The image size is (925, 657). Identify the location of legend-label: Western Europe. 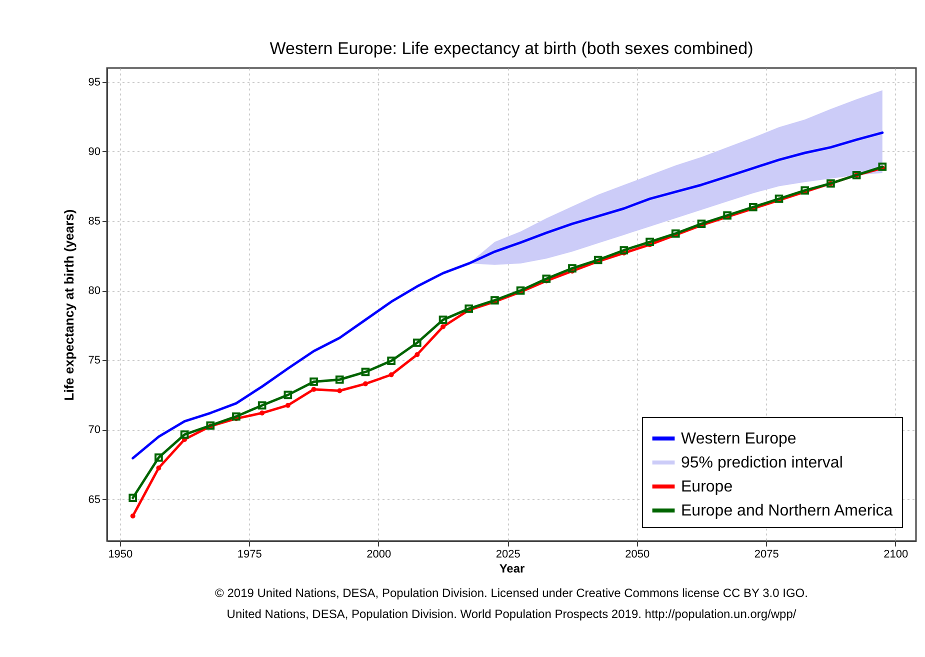
(738, 439).